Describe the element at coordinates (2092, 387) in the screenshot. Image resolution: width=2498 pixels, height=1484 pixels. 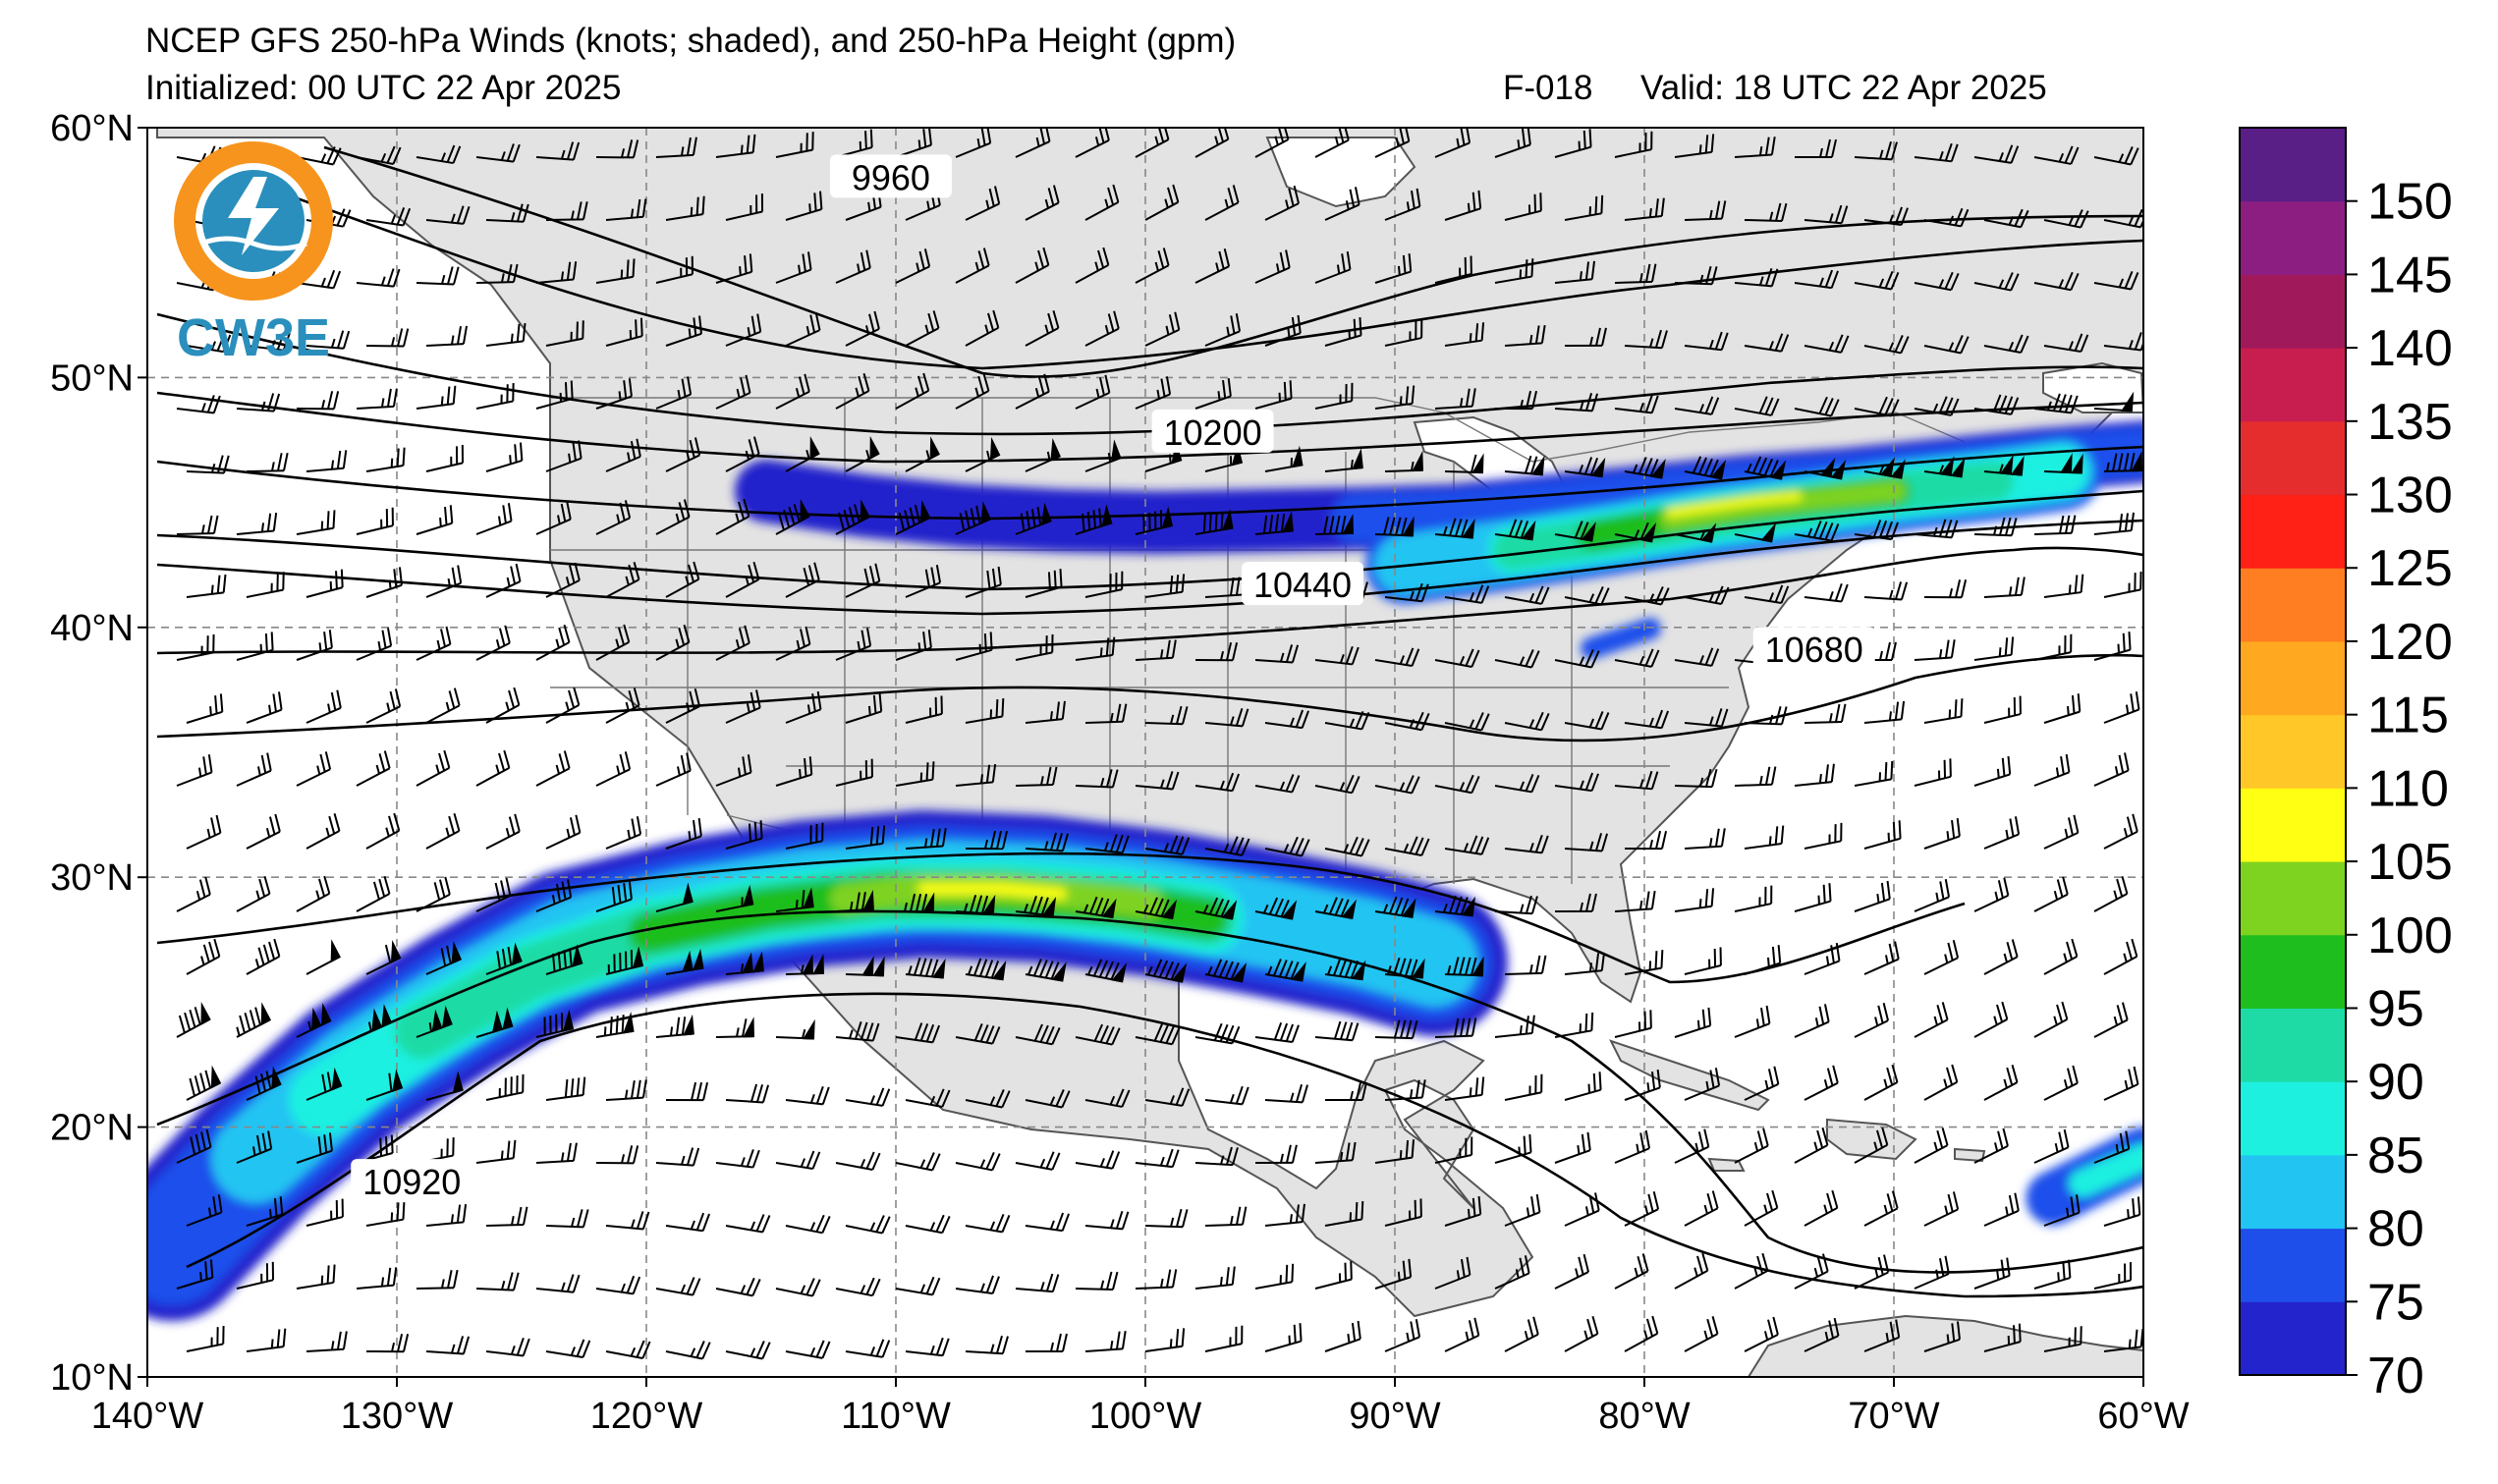
I see `gulf-of-st-lawrence` at that location.